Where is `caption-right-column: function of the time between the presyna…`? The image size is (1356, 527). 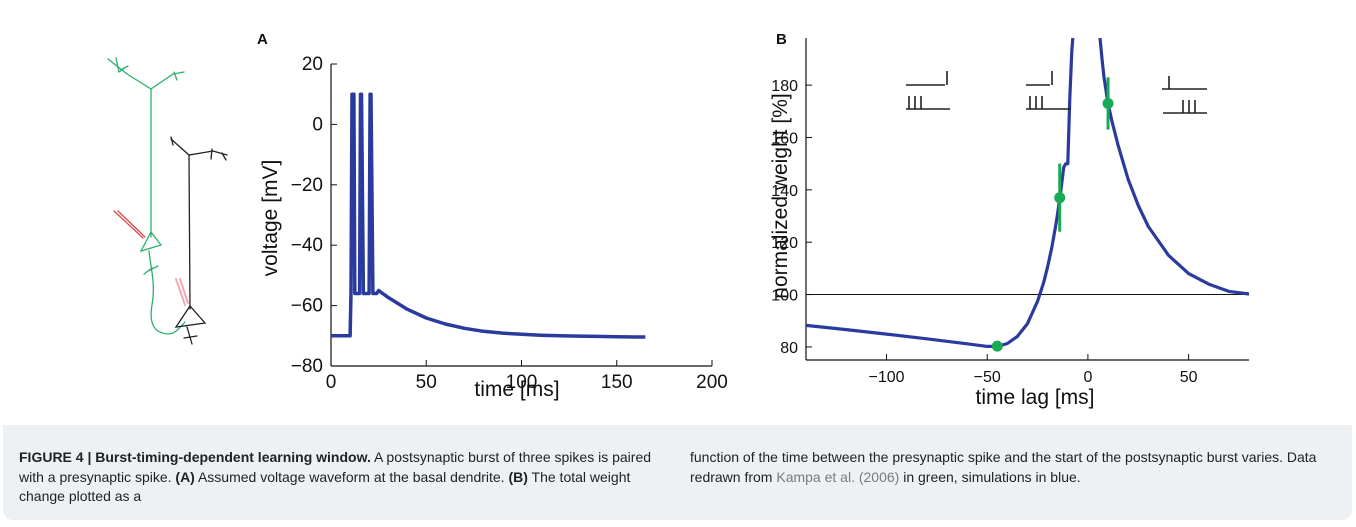 caption-right-column: function of the time between the presyna… is located at coordinates (1010, 467).